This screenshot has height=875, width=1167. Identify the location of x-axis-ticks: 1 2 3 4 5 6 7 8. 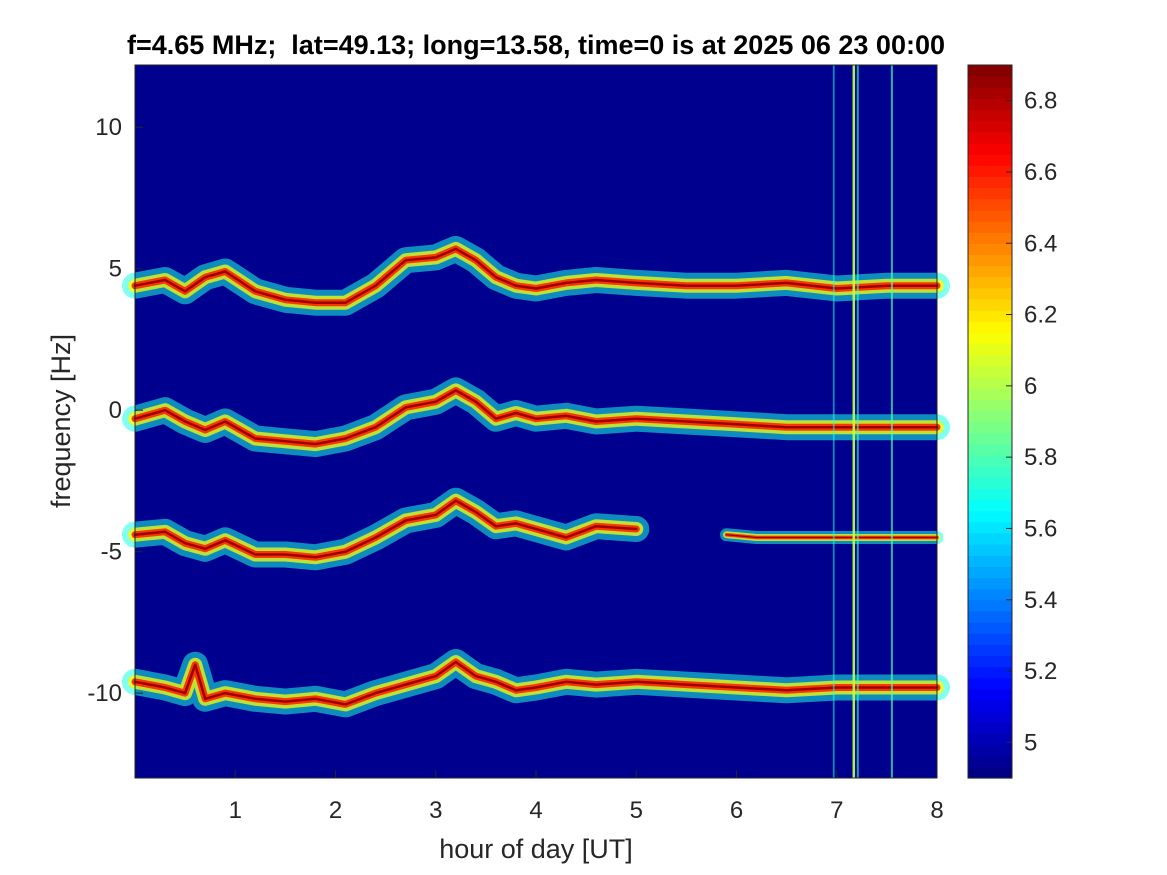
(586, 797).